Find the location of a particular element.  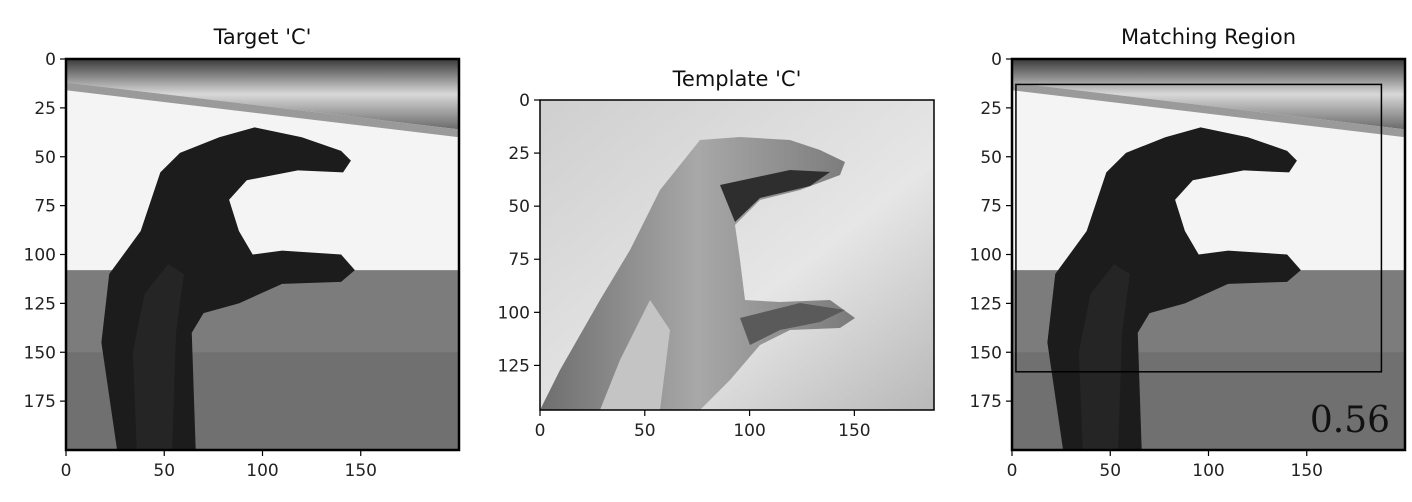

match-score-label: 0.56 is located at coordinates (1350, 420).